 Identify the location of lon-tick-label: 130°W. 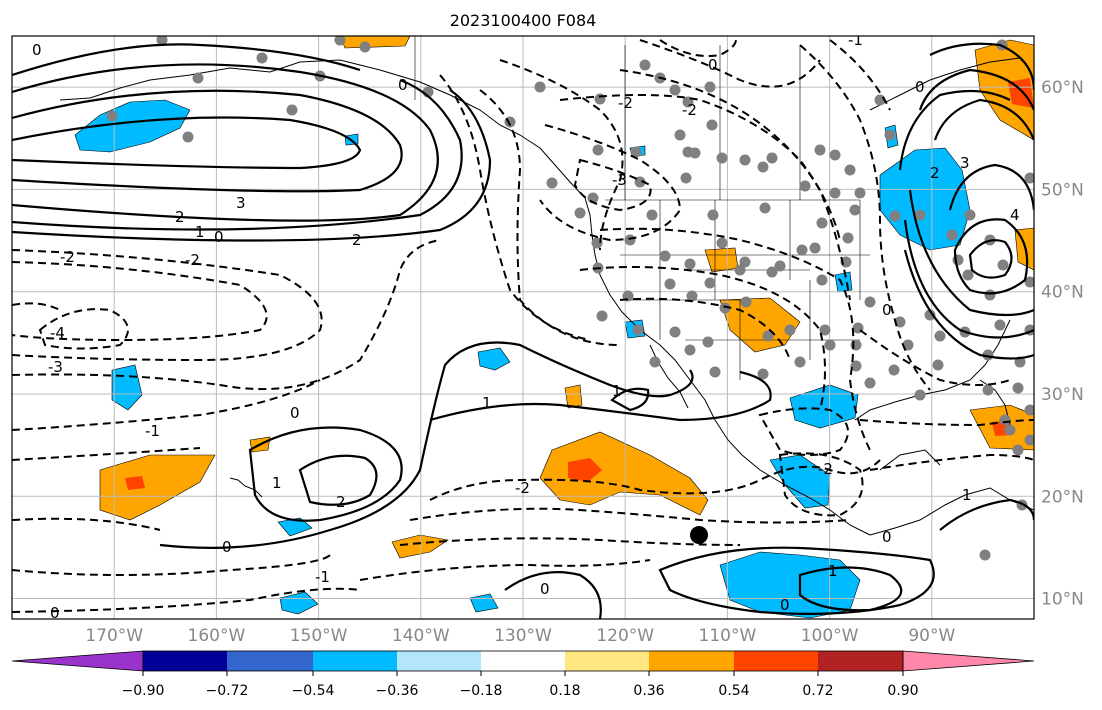
(523, 636).